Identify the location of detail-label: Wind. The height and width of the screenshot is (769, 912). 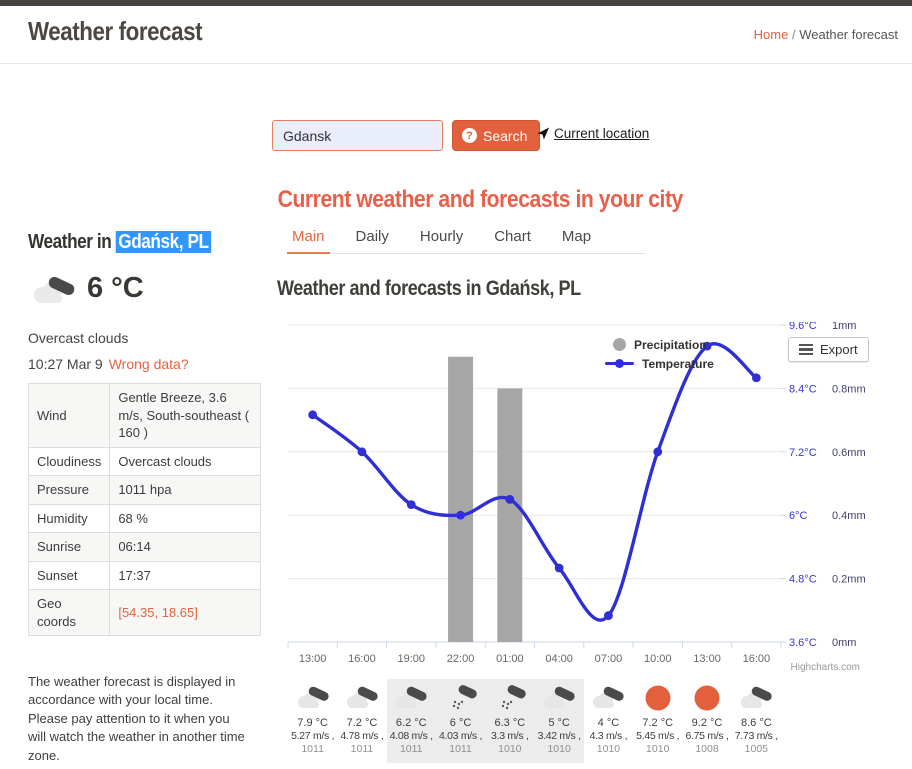
(69, 415).